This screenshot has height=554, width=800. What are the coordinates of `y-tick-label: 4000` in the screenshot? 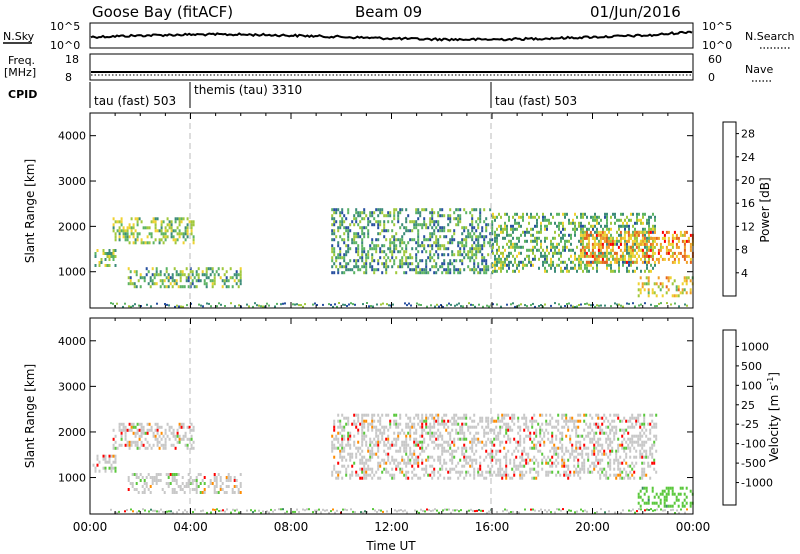 It's located at (72, 341).